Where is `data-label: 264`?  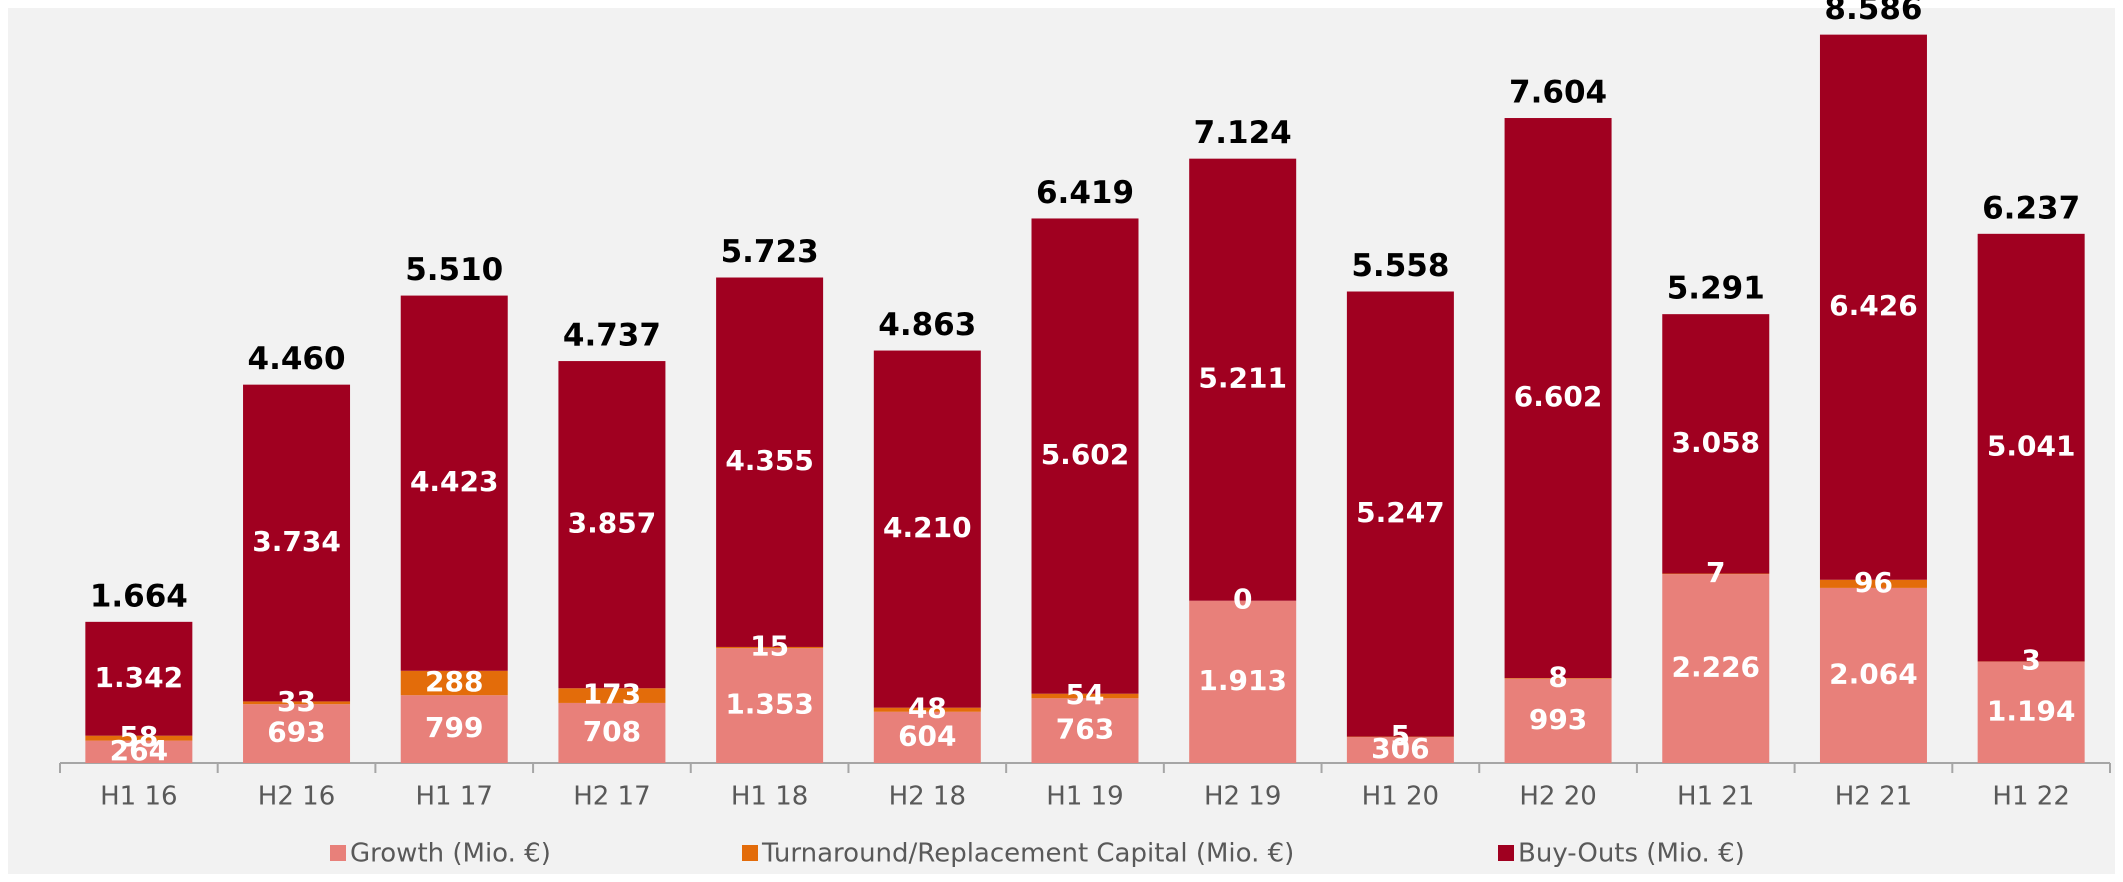 data-label: 264 is located at coordinates (139, 750).